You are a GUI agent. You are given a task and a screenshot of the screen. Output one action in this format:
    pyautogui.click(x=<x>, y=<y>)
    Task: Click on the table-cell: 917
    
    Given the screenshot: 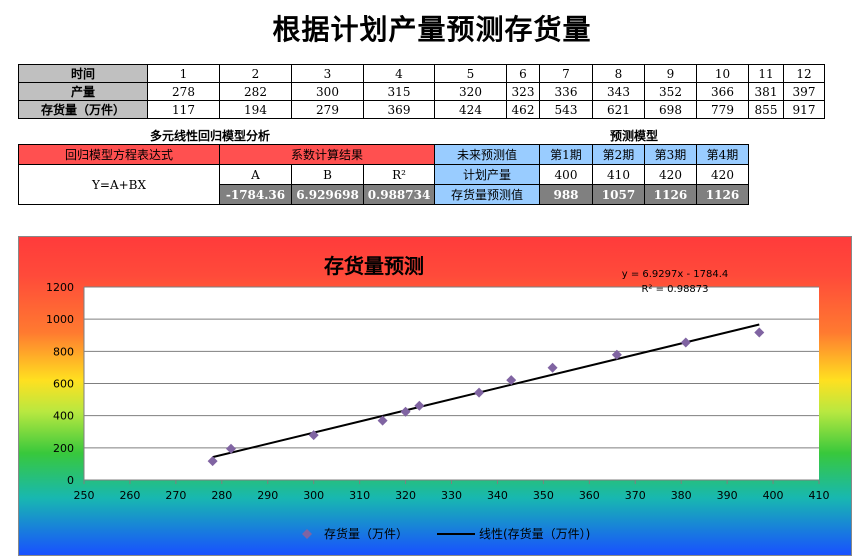 What is the action you would take?
    pyautogui.click(x=804, y=109)
    